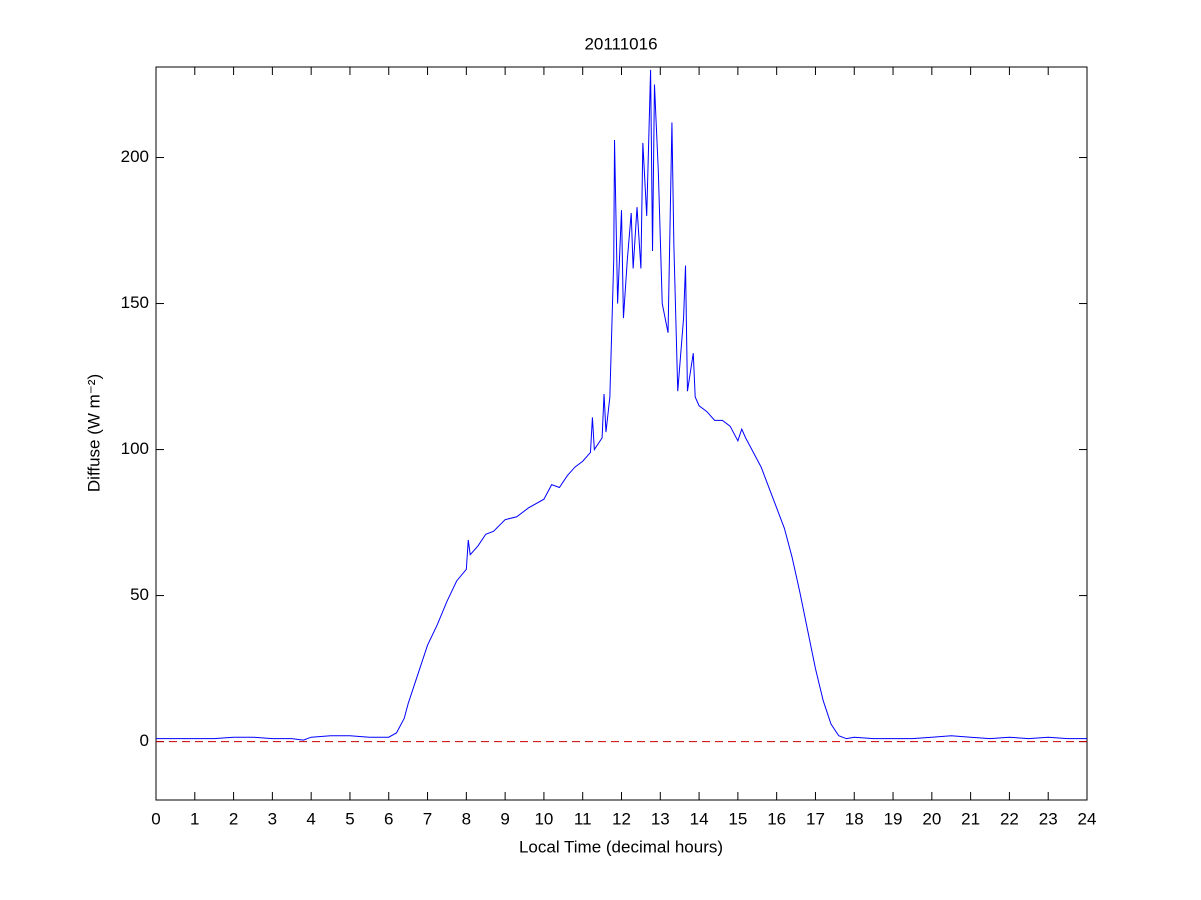 This screenshot has height=900, width=1201. I want to click on x-tick-label: 19, so click(893, 818).